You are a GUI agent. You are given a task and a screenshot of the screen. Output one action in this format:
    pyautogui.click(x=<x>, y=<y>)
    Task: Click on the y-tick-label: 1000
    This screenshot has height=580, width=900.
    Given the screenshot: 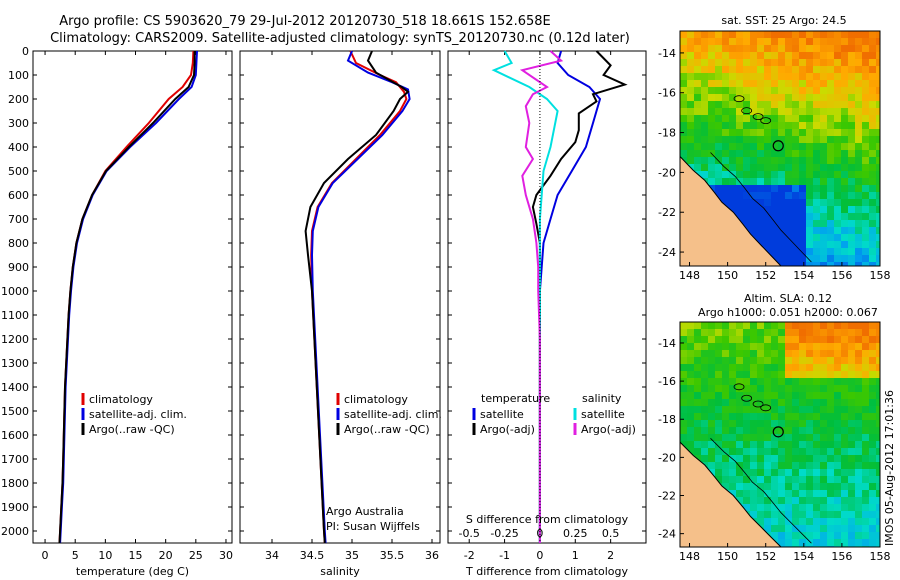 What is the action you would take?
    pyautogui.click(x=15, y=291)
    